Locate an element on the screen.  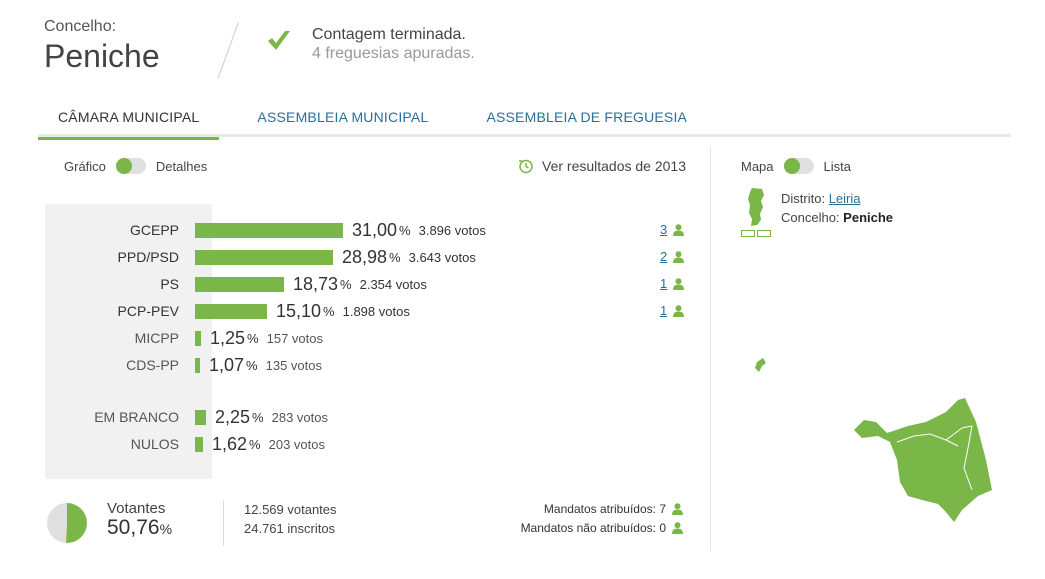
mandates-assigned: Mandatos atribuídos: 7 is located at coordinates (613, 509).